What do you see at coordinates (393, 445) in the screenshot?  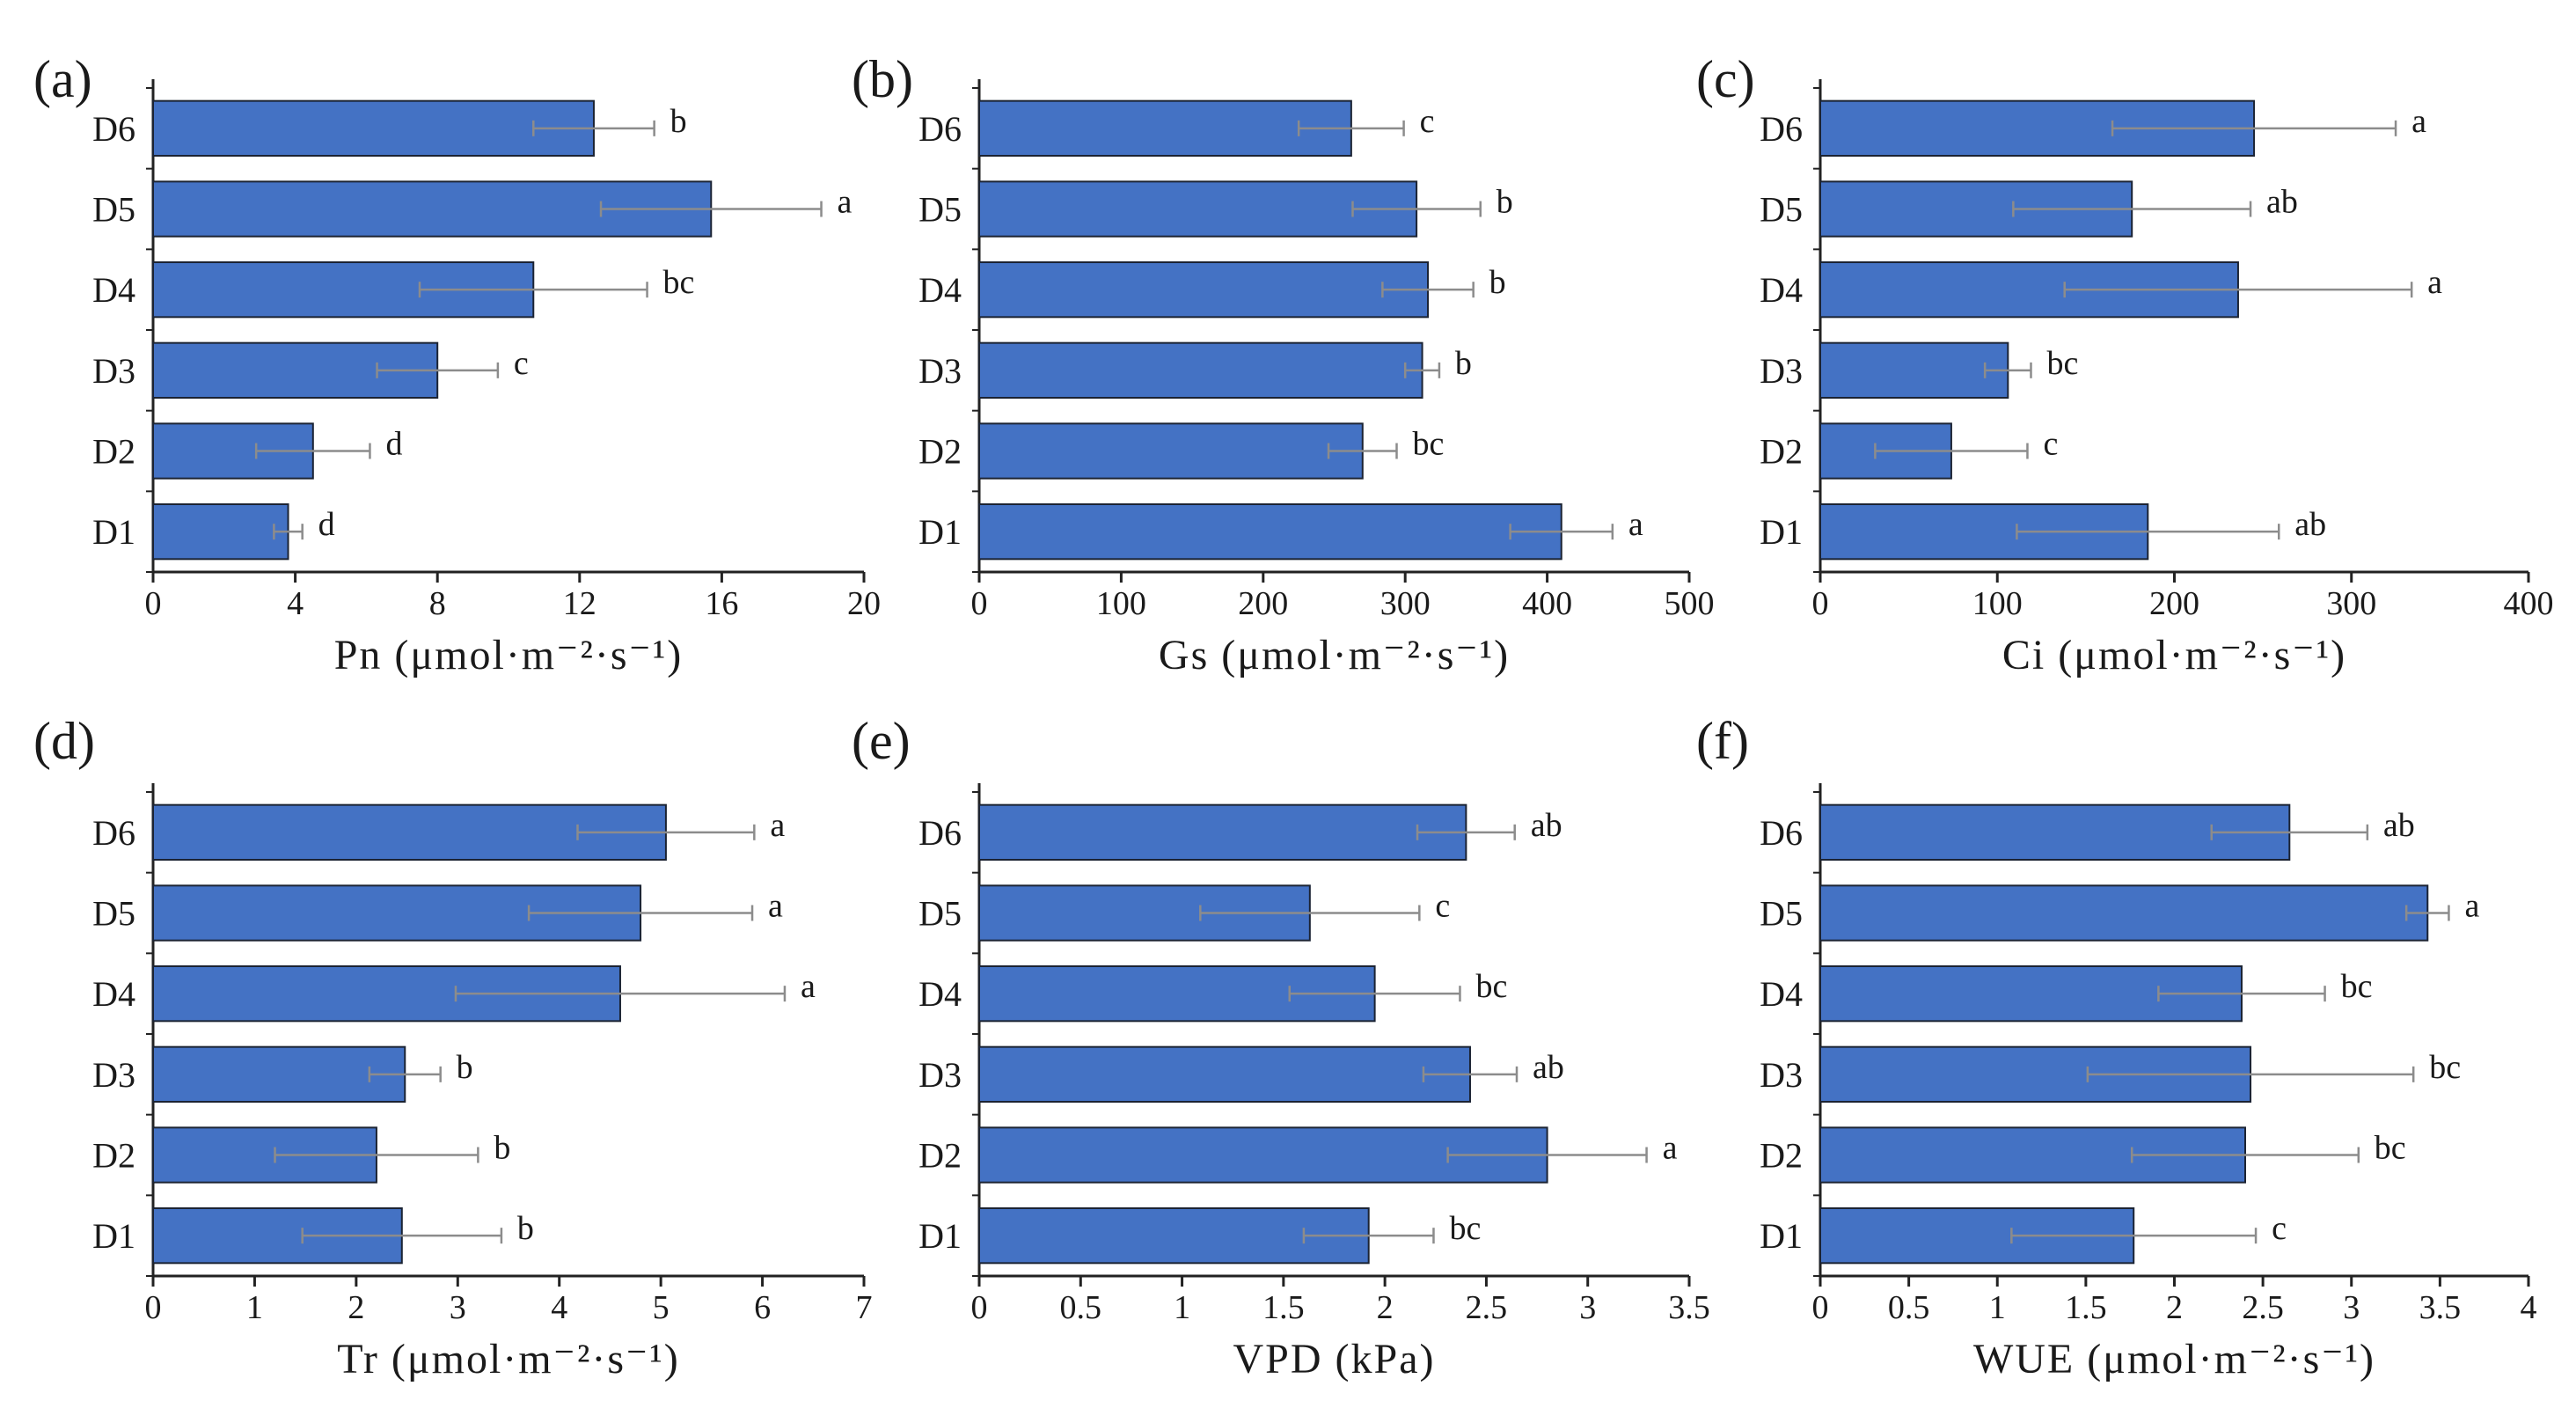 I see `significance-label: d` at bounding box center [393, 445].